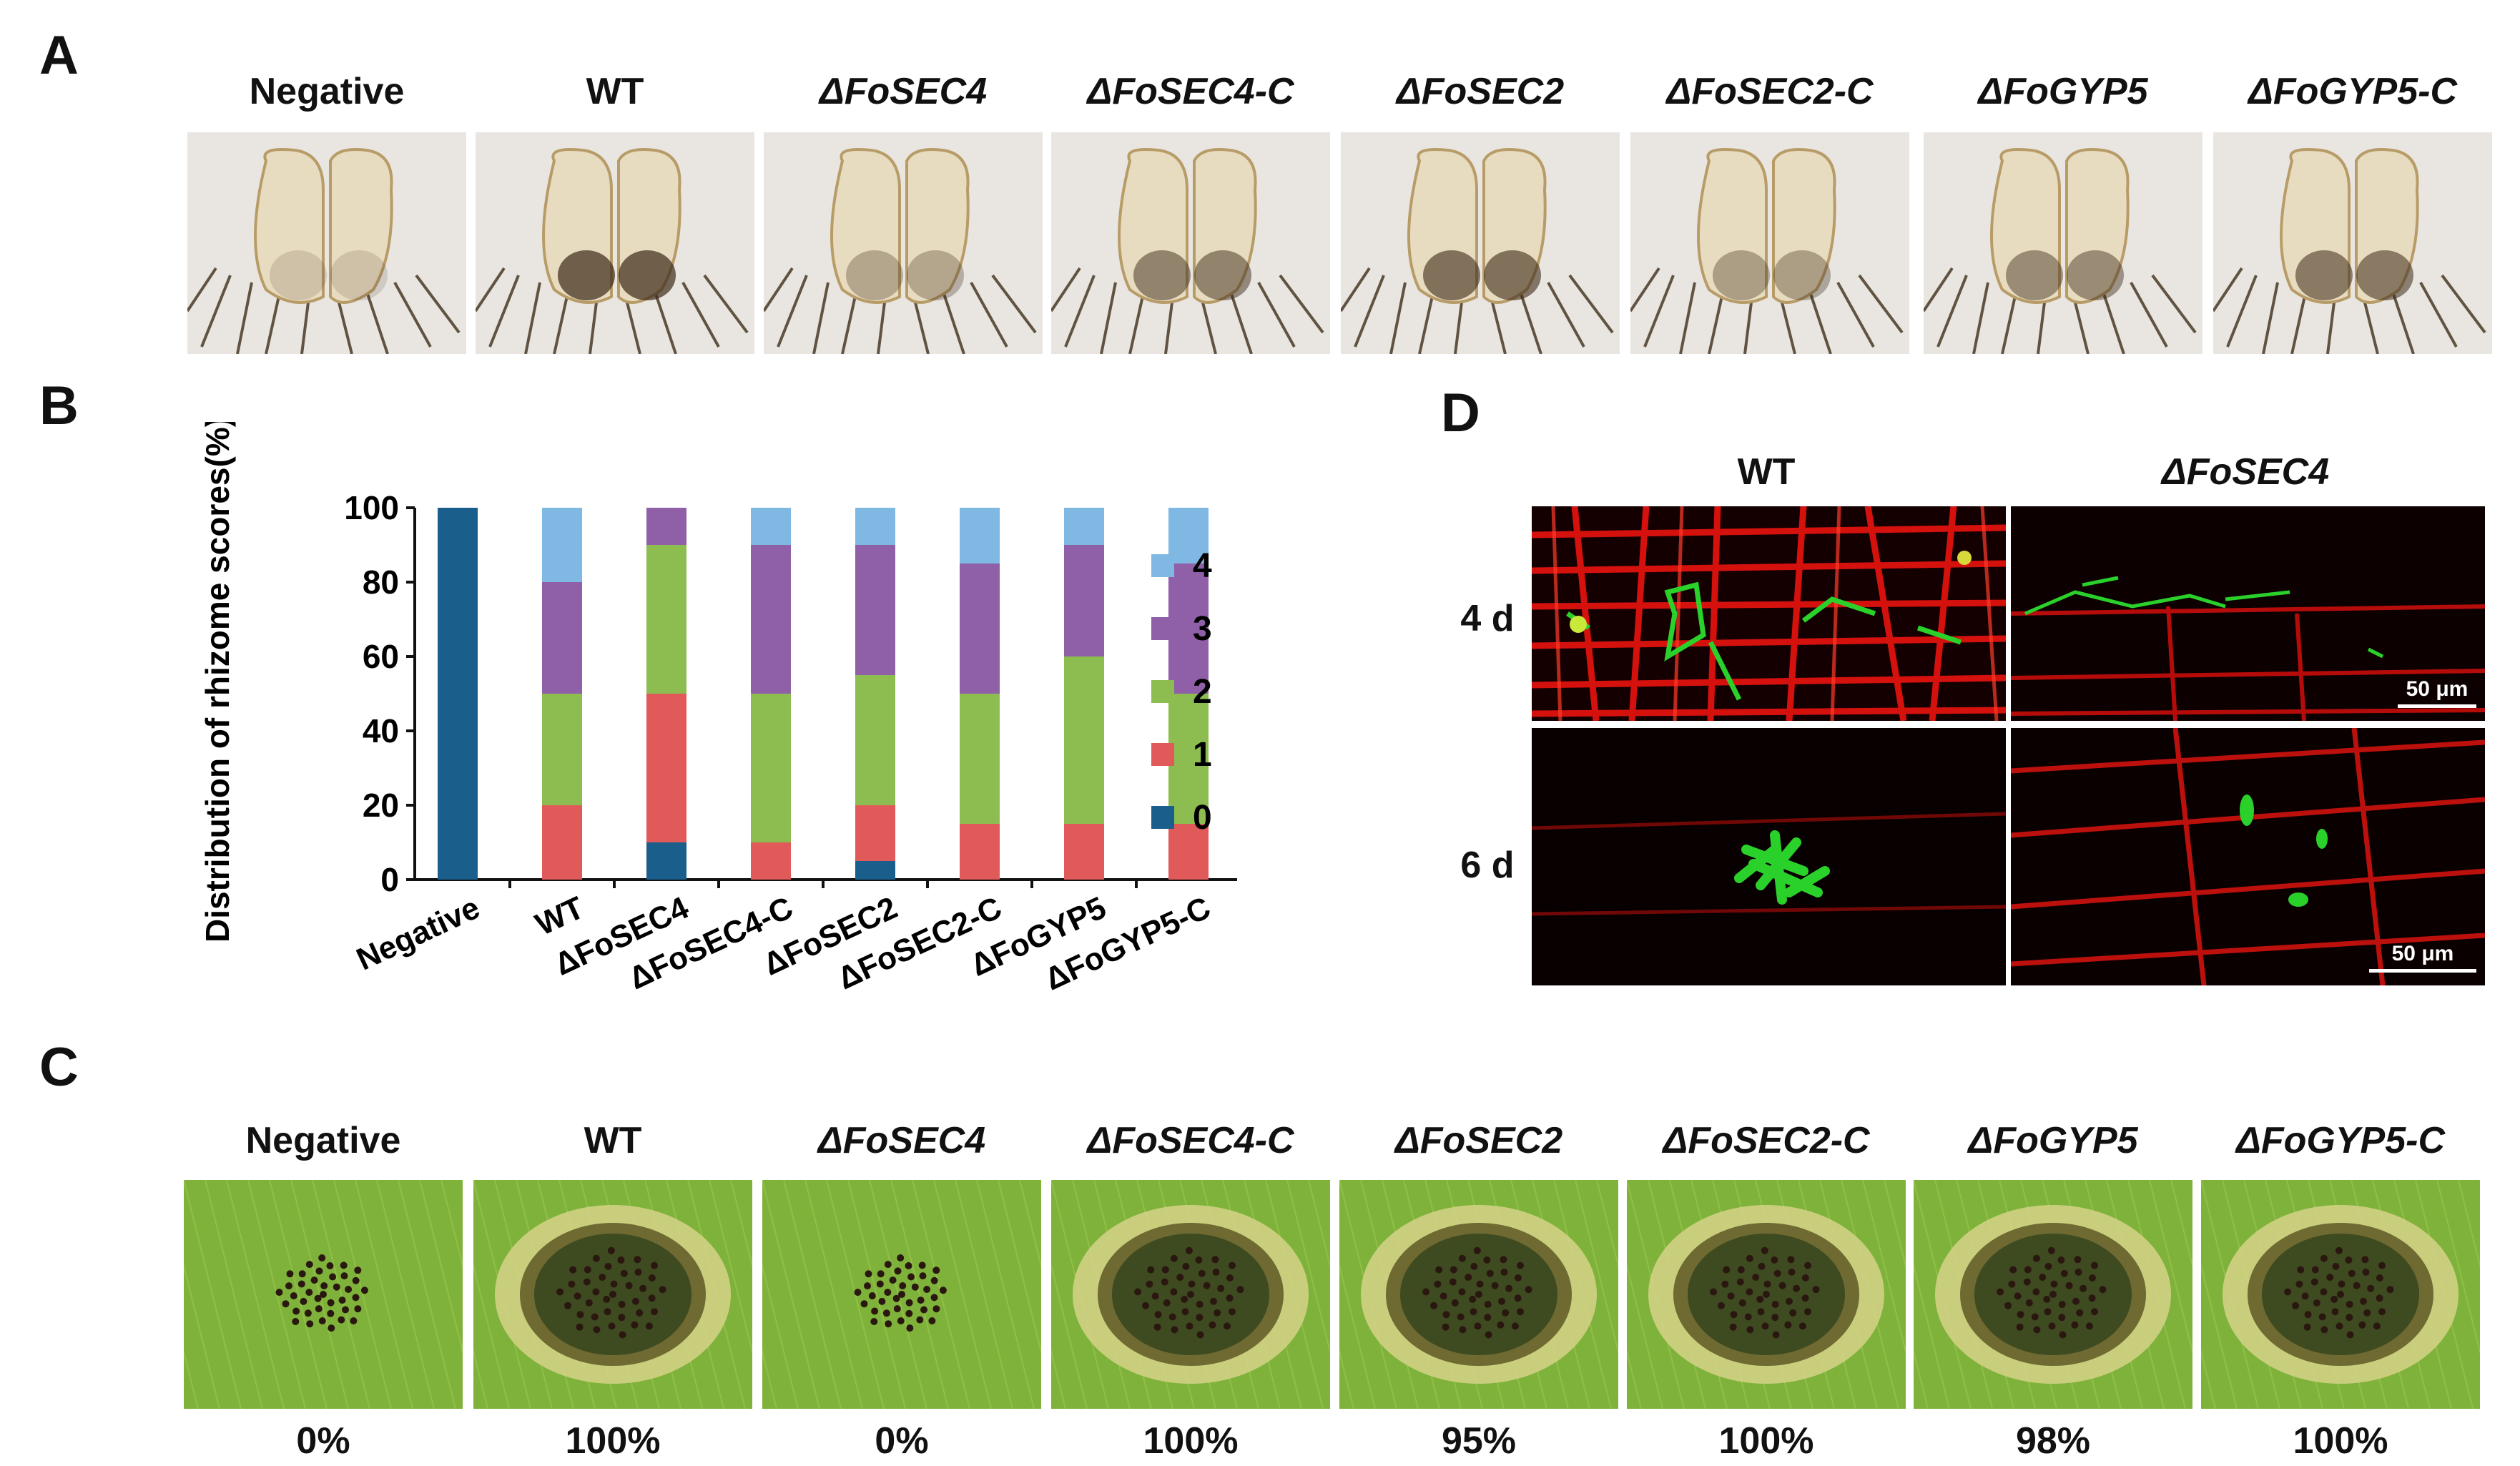 This screenshot has width=2520, height=1466. I want to click on panel-a-label-fosec4-c: ΔFoSEC4-C, so click(1190, 91).